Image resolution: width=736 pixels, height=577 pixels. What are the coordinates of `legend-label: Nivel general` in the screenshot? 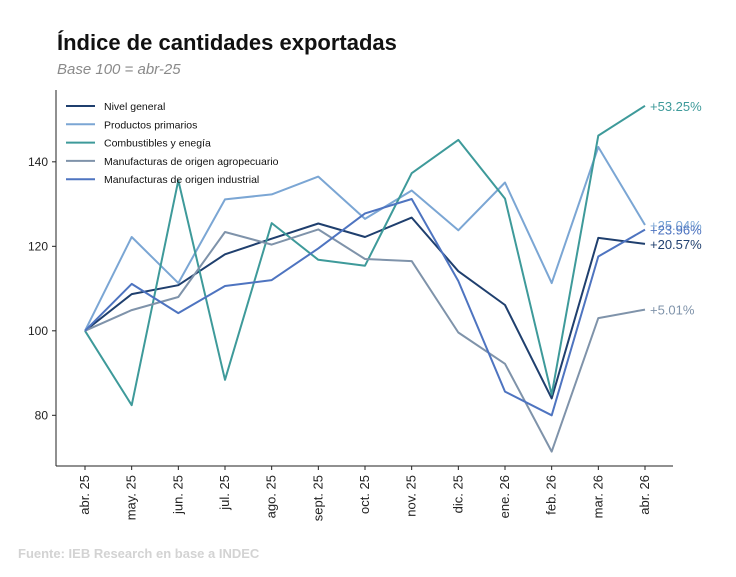 It's located at (134, 107).